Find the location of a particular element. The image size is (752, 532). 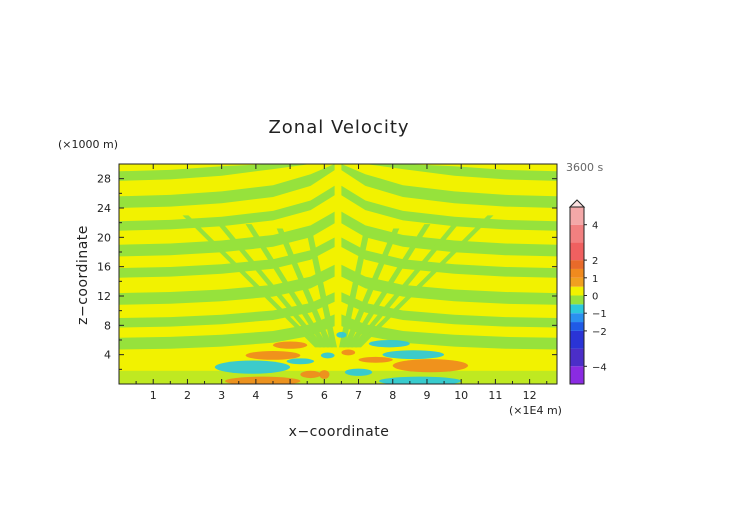

velocity-band-bottom is located at coordinates (338, 377).